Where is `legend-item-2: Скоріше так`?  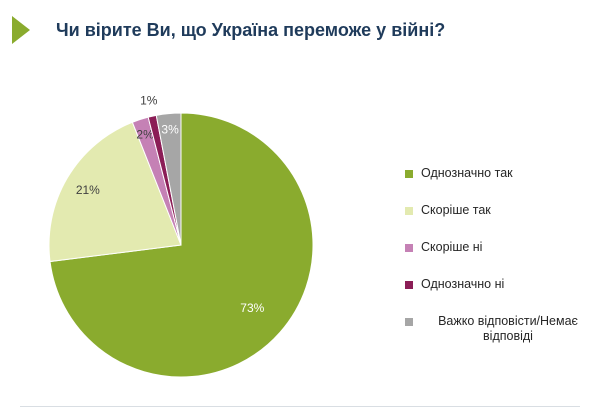 legend-item-2: Скоріше так is located at coordinates (500, 210).